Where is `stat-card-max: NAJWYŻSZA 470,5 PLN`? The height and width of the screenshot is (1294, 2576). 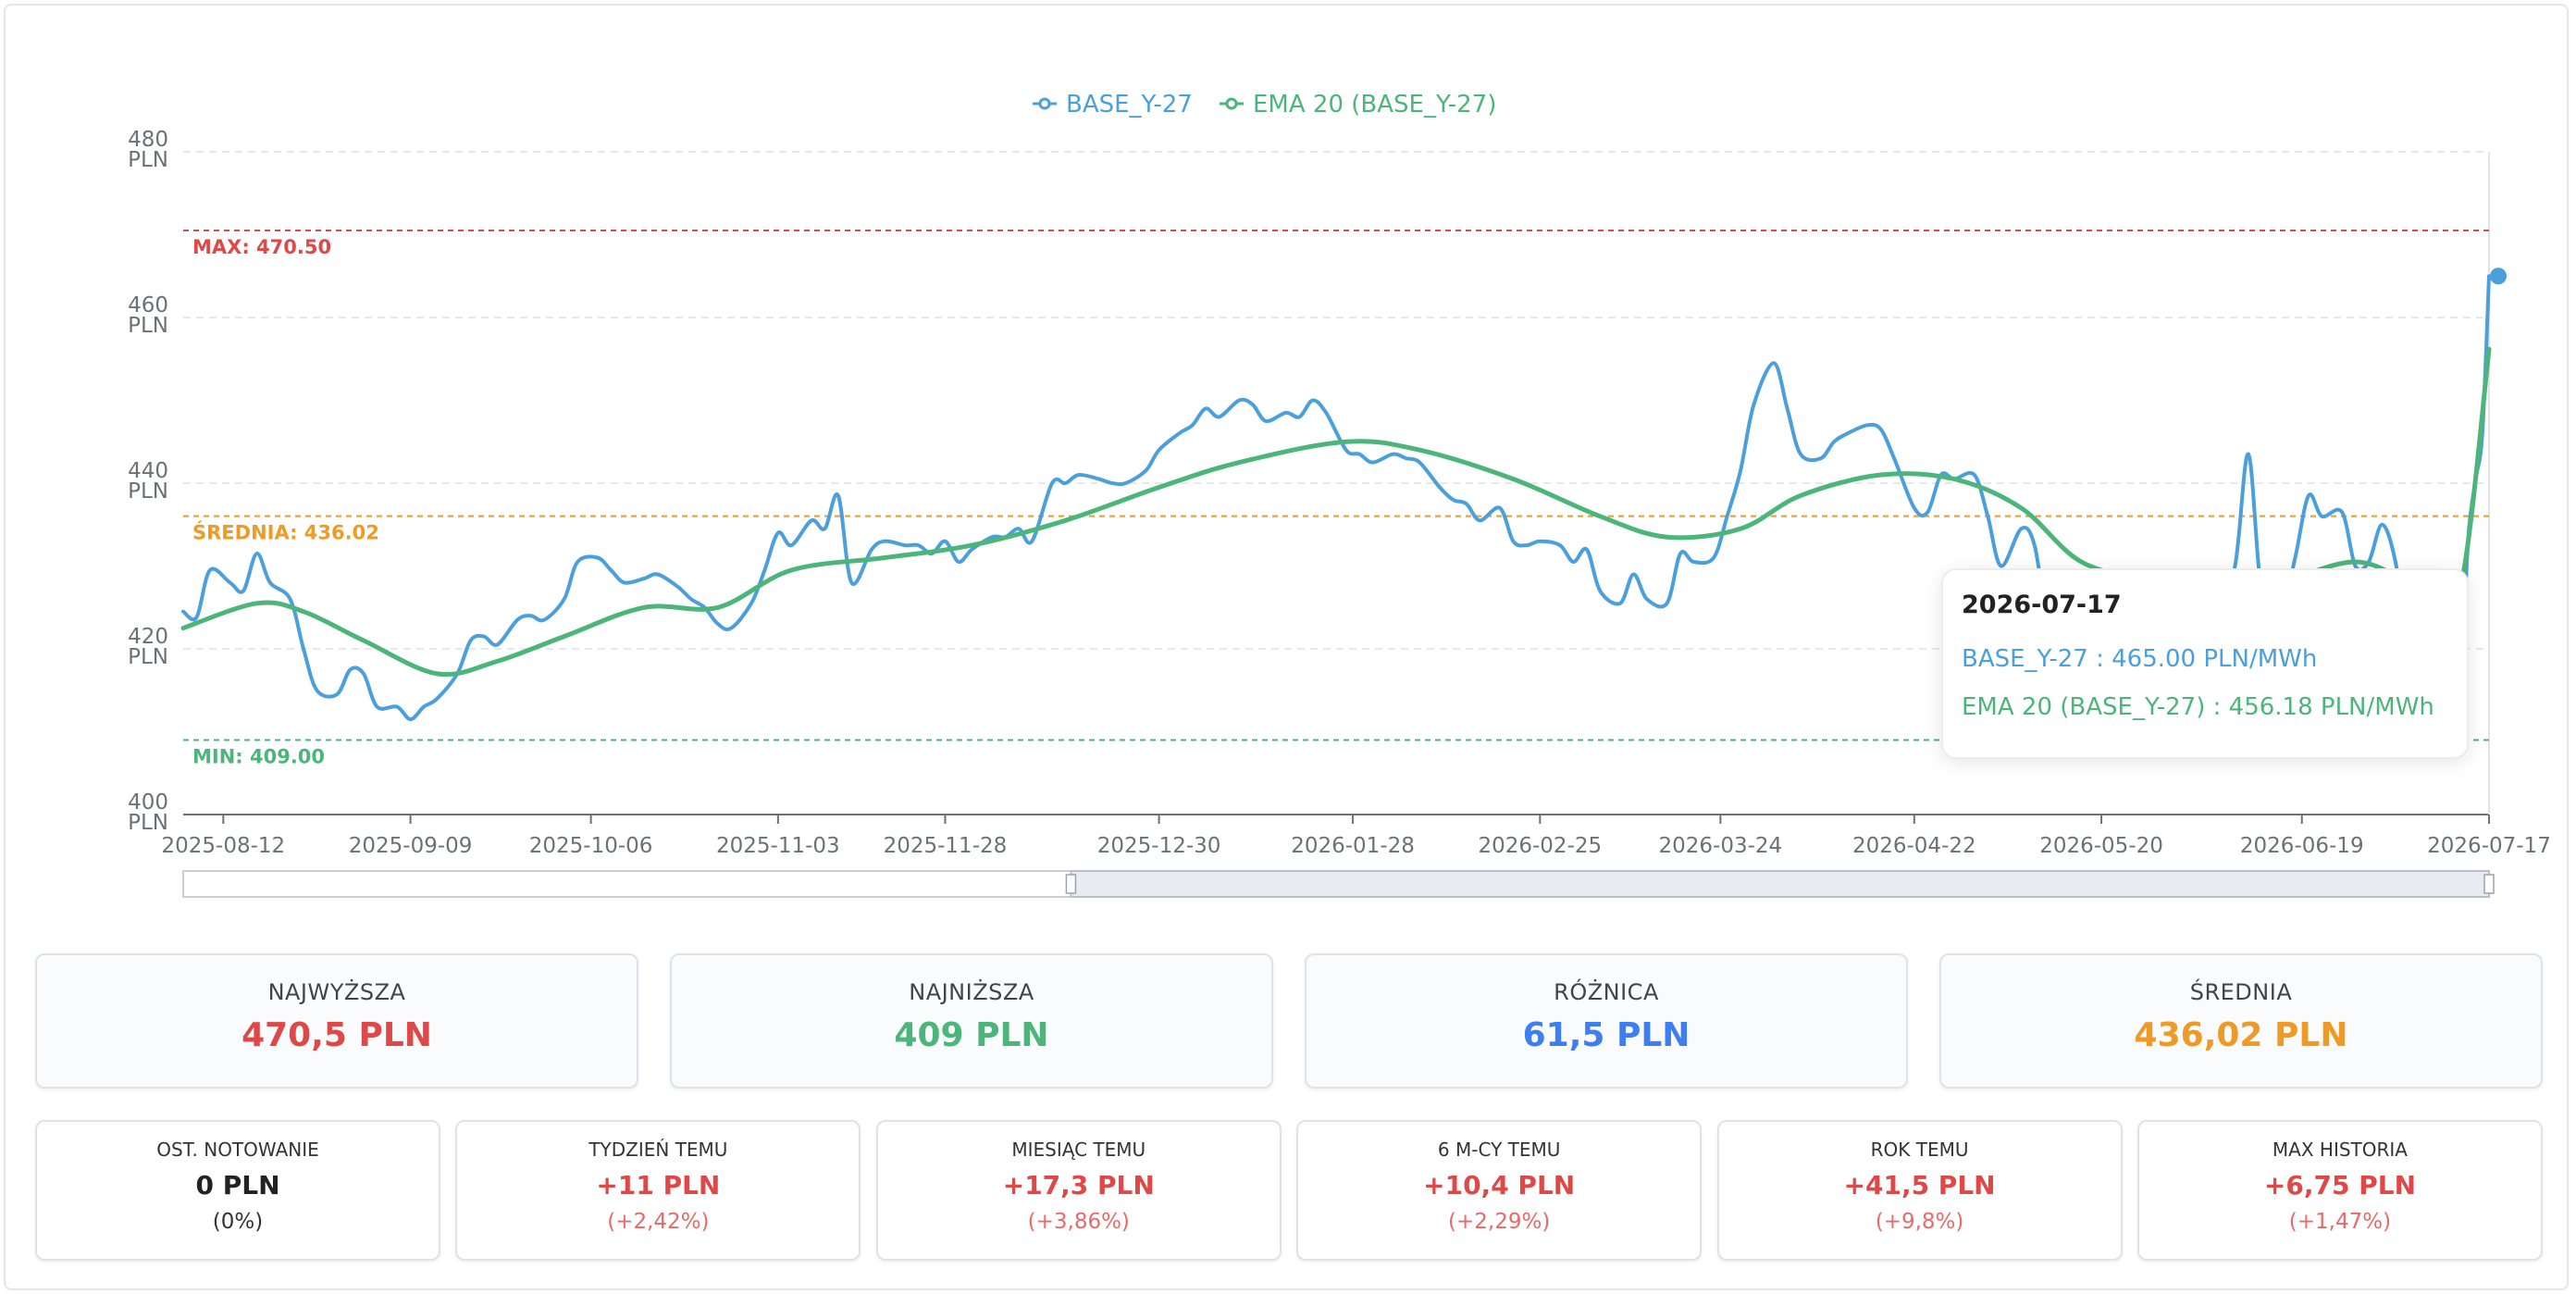
stat-card-max: NAJWYŻSZA 470,5 PLN is located at coordinates (336, 1021).